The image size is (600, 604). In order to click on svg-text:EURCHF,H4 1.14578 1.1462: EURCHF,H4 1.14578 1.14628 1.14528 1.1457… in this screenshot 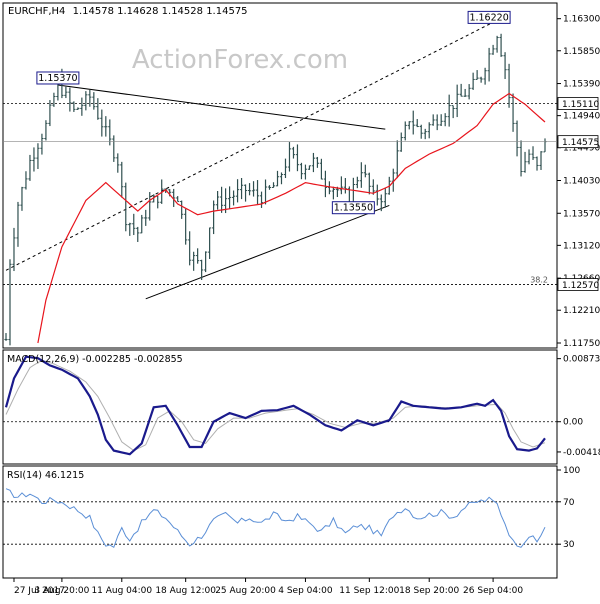, I will do `click(128, 11)`.